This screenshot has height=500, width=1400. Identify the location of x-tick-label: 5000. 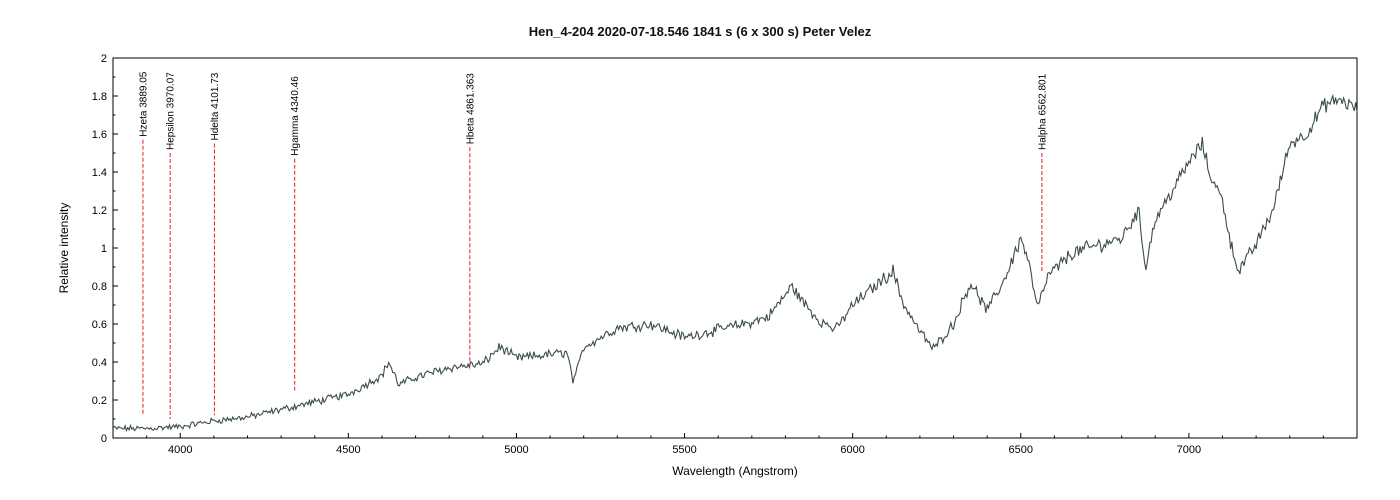
(516, 450).